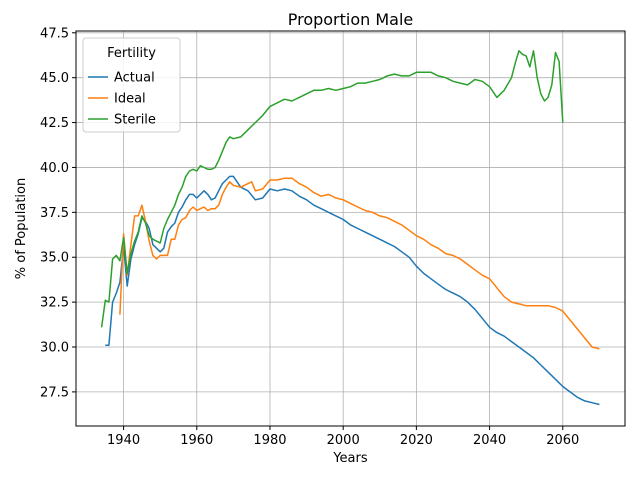 The width and height of the screenshot is (640, 480). What do you see at coordinates (54, 123) in the screenshot?
I see `y-tick-label: 42.5` at bounding box center [54, 123].